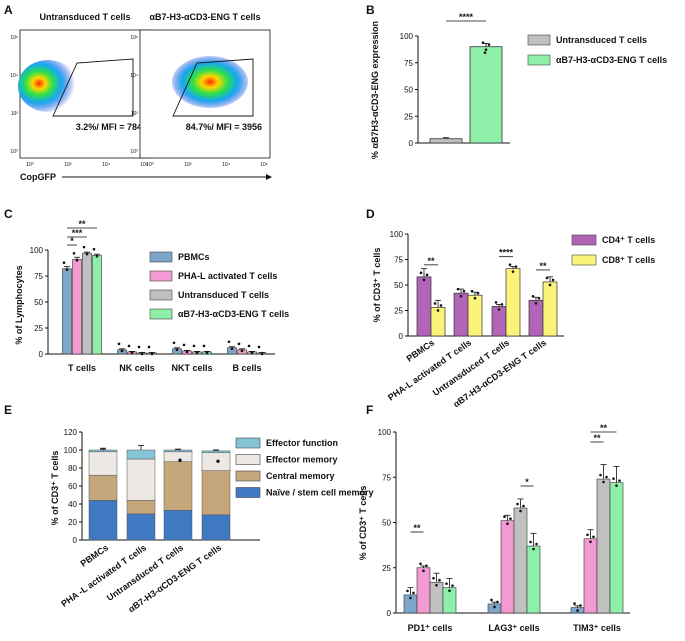 Image resolution: width=685 pixels, height=641 pixels. Describe the element at coordinates (84, 17) in the screenshot. I see `flow-plot-title: Untransduced T cells` at that location.